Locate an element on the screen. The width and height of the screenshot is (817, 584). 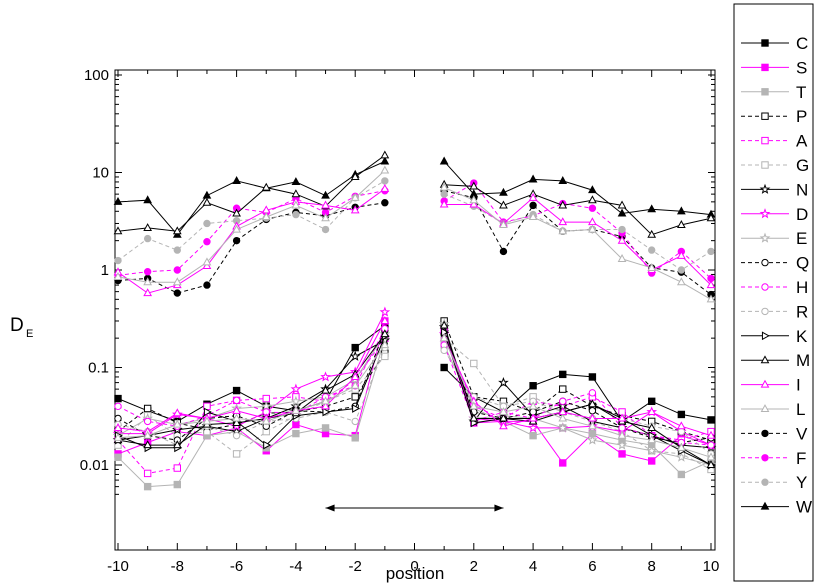
x-tick-label: -6 is located at coordinates (236, 566).